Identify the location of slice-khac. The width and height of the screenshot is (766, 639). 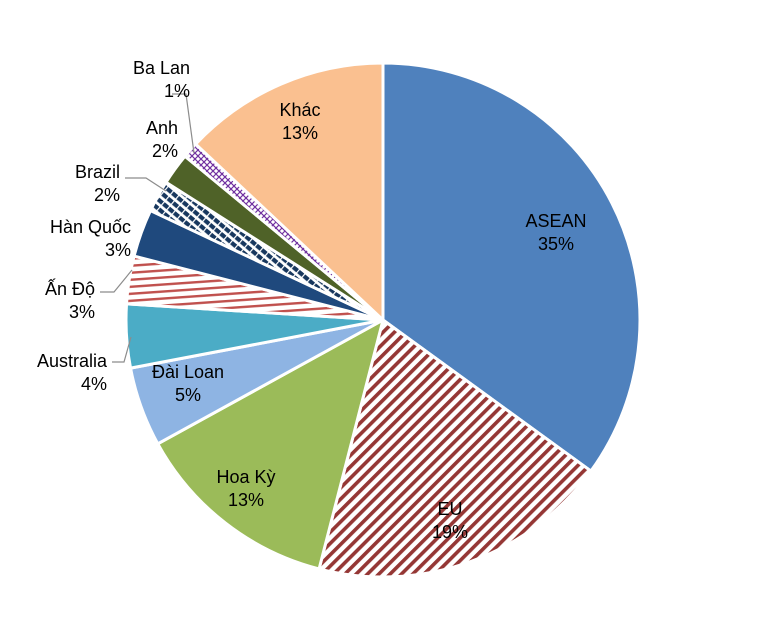
(289, 191).